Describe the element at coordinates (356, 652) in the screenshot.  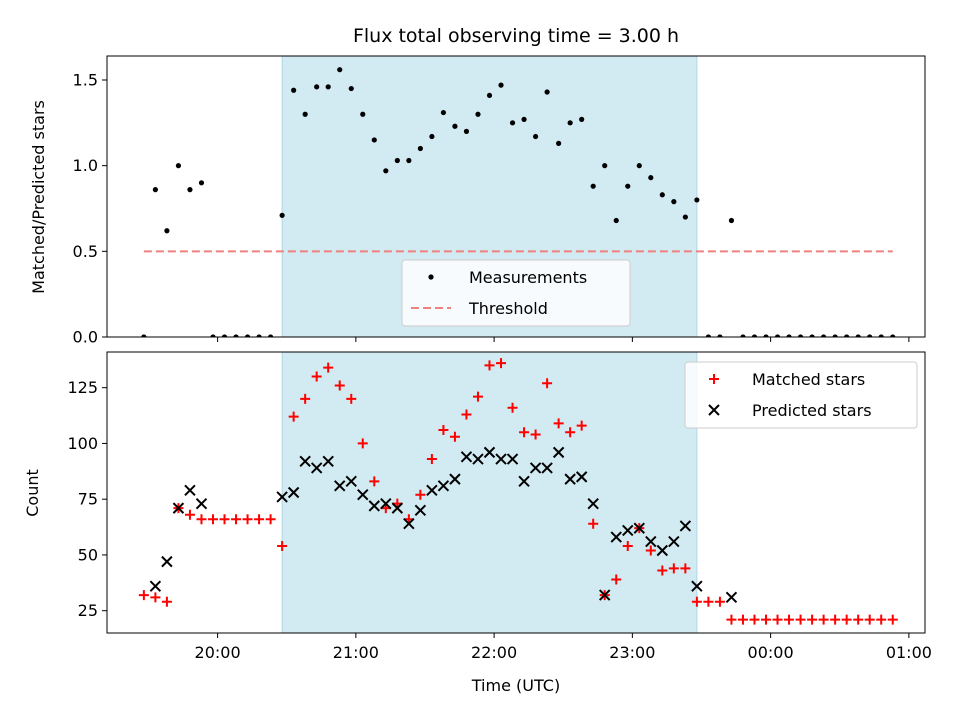
I see `x-tick-label: 21:00` at that location.